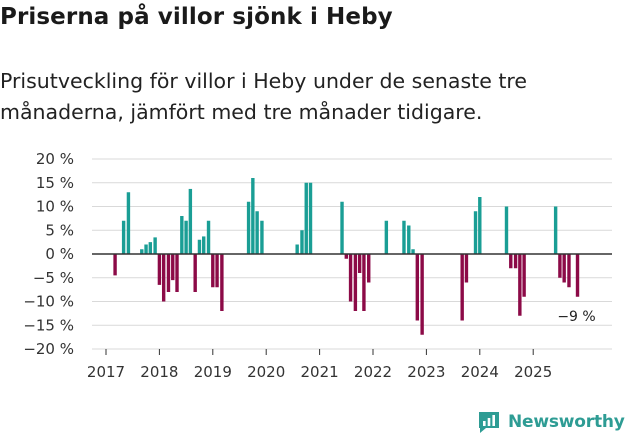 The image size is (631, 439). I want to click on x-tick-label: 2025, so click(533, 372).